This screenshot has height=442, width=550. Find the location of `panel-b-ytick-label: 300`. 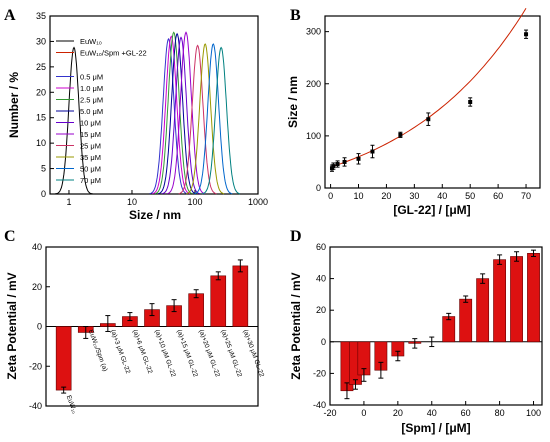

panel-b-ytick-label: 300 is located at coordinates (313, 32).